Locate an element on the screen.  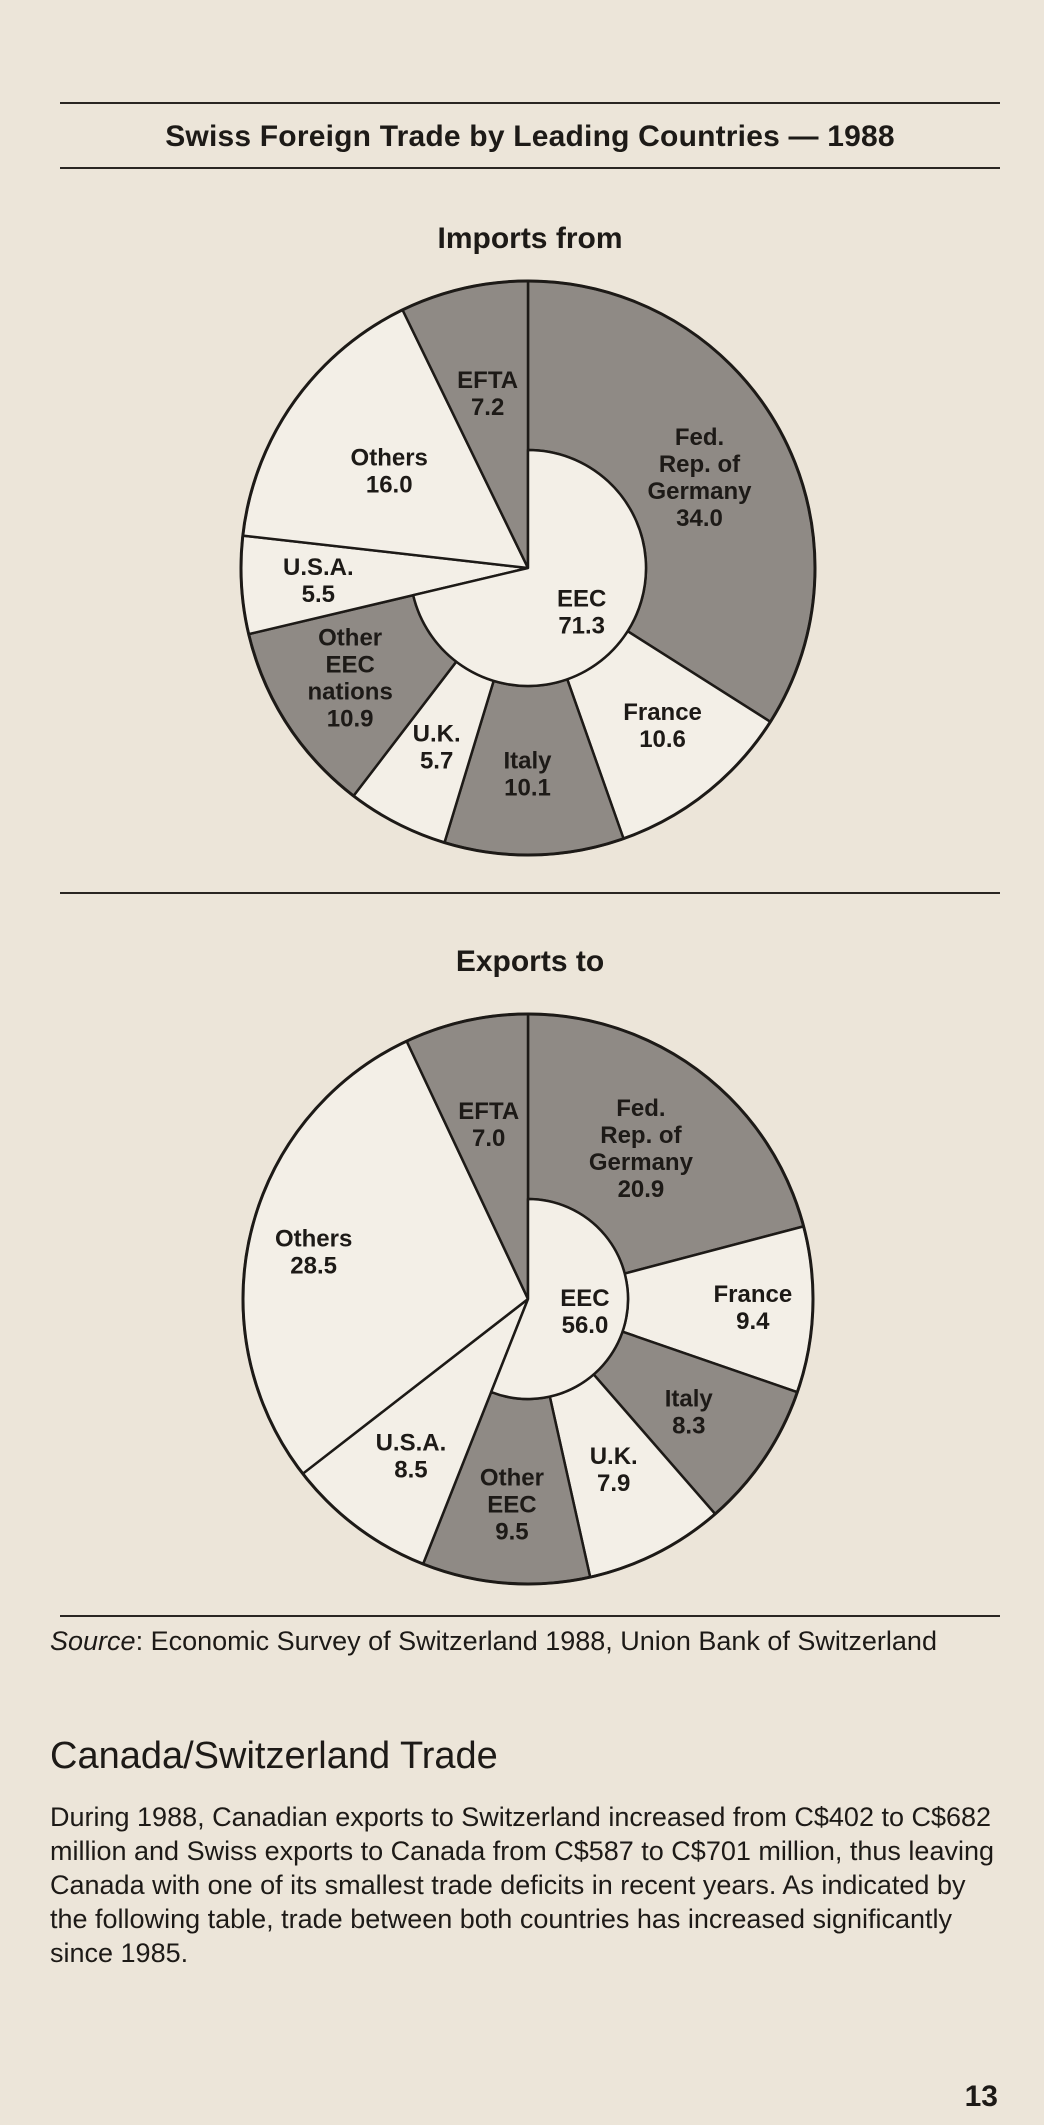
imports-from-label-u-k: U.K.5.7 is located at coordinates (437, 747).